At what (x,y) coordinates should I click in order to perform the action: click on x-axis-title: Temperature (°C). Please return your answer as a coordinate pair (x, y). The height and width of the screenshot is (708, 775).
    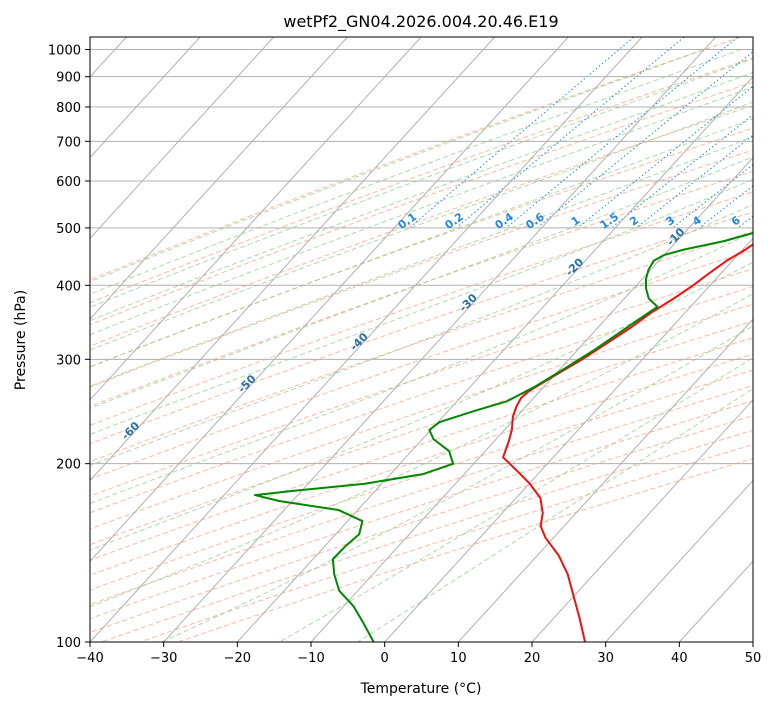
    Looking at the image, I should click on (421, 689).